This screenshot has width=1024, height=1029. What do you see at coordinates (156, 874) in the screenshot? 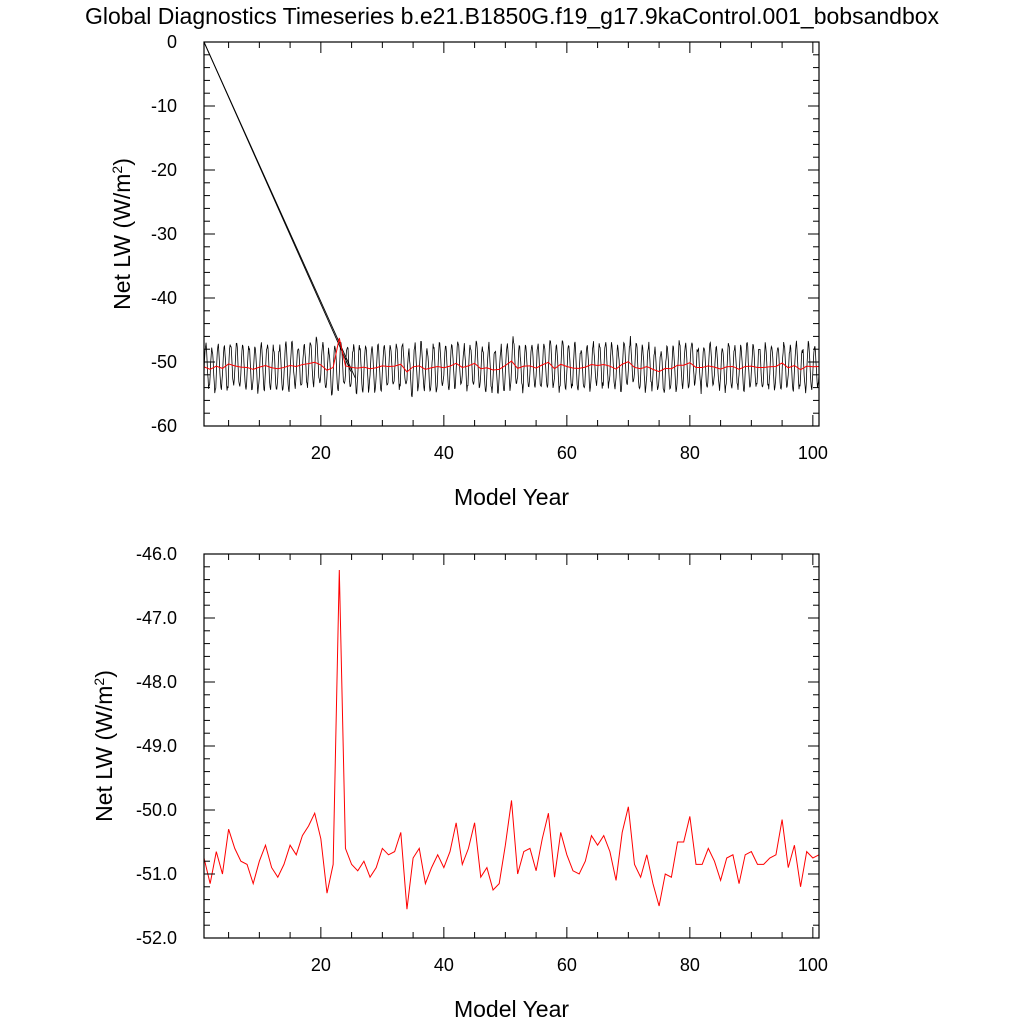
I see `y-tick-label: -51.0` at bounding box center [156, 874].